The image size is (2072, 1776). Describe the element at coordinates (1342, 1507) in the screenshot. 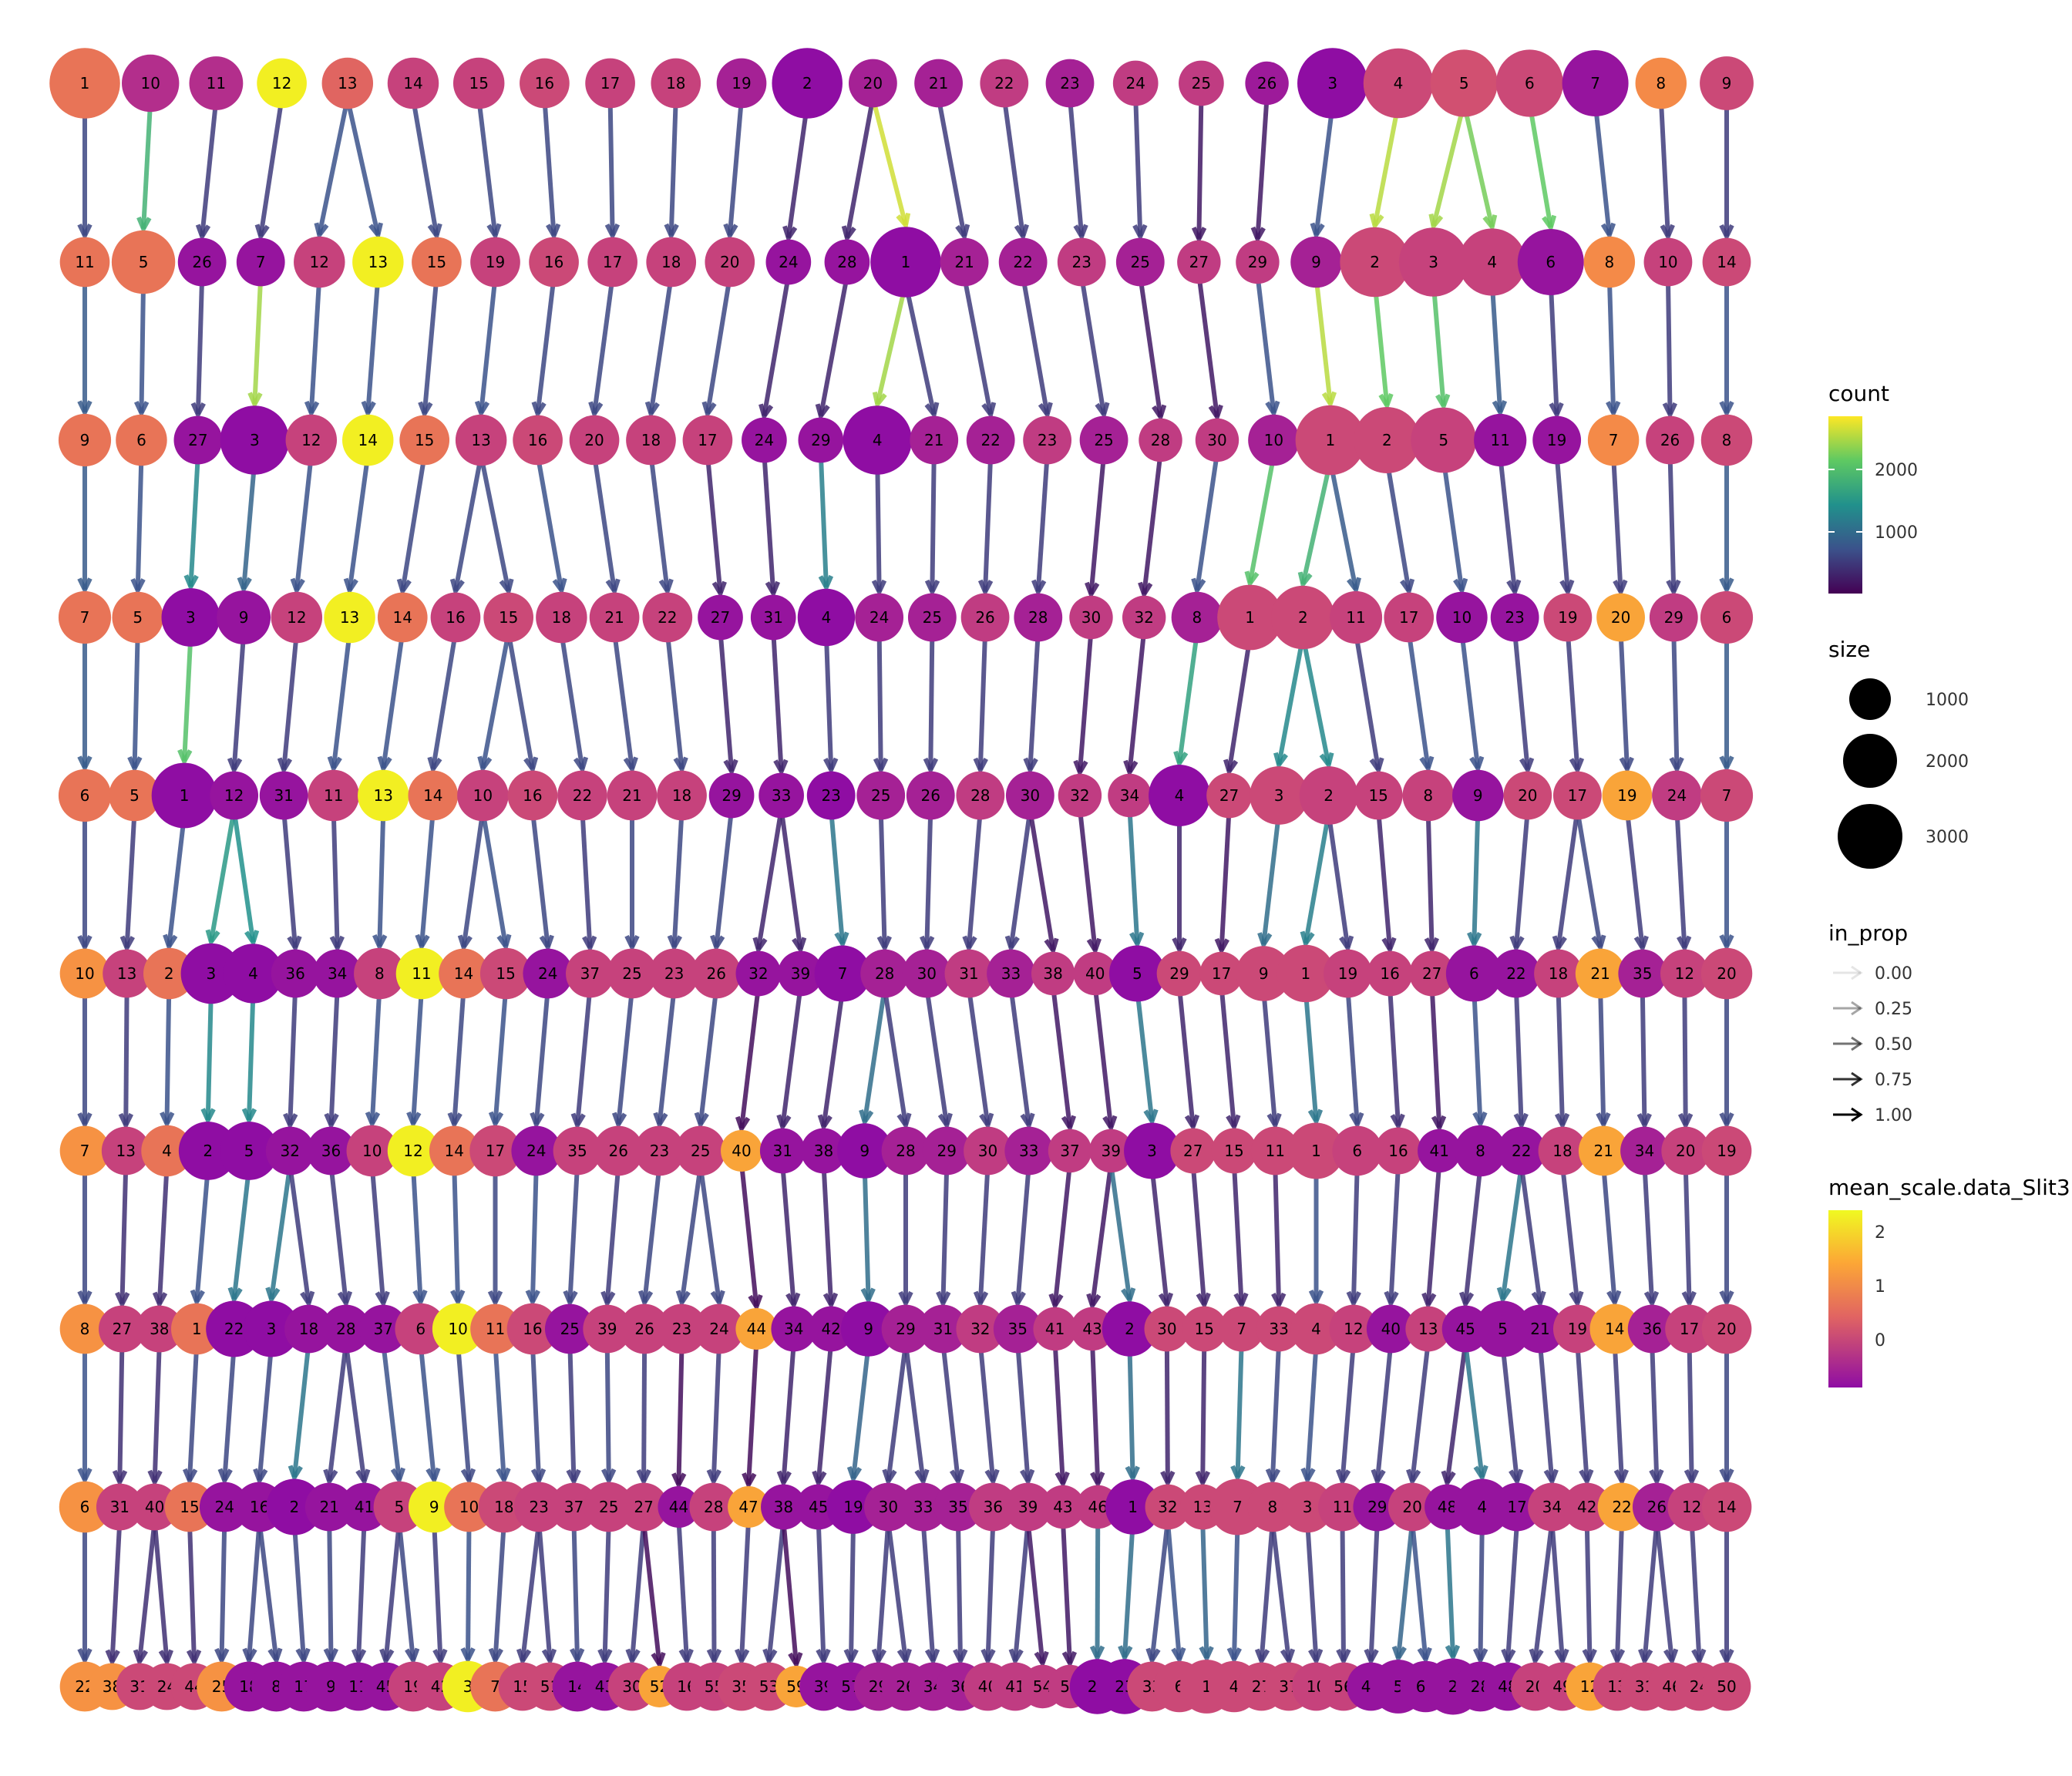

I see `node-r8-36: 11` at that location.